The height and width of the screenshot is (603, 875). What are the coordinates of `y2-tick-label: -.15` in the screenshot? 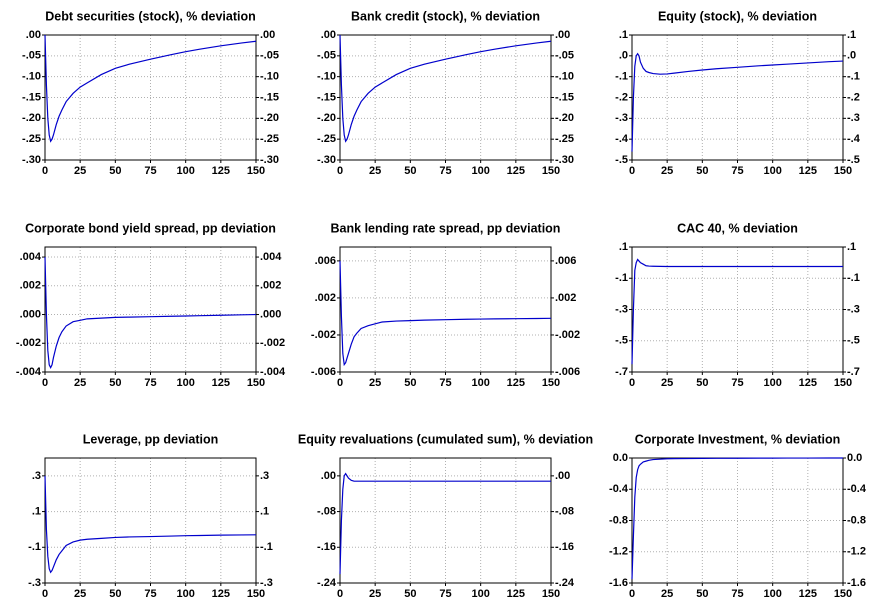 It's located at (269, 97).